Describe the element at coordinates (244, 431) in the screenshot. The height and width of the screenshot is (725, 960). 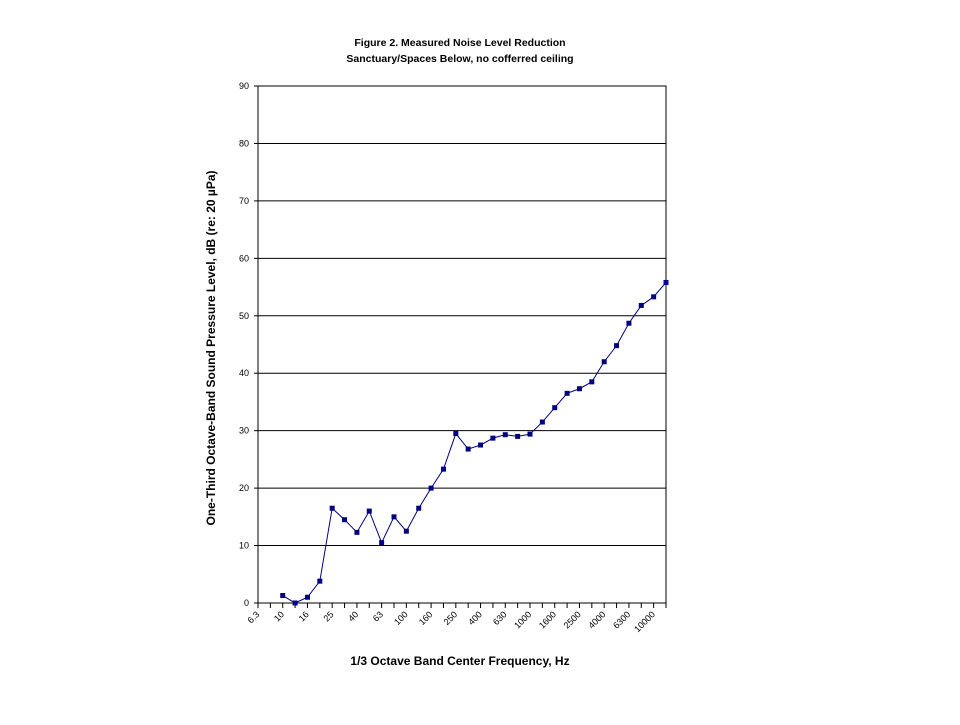
I see `y-tick-label: 30` at that location.